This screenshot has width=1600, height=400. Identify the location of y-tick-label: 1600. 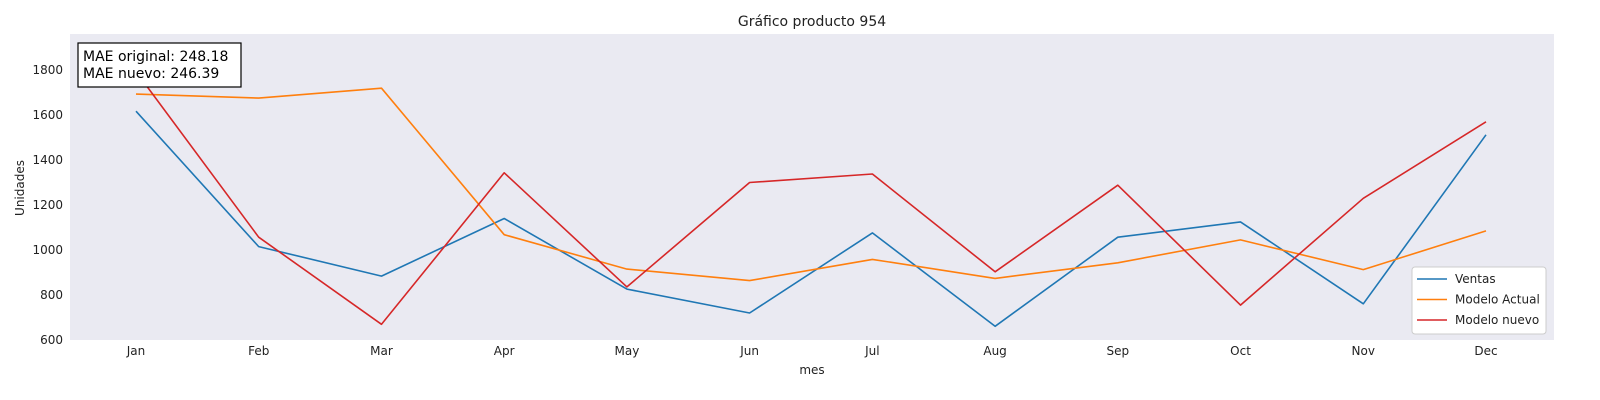
(47, 115).